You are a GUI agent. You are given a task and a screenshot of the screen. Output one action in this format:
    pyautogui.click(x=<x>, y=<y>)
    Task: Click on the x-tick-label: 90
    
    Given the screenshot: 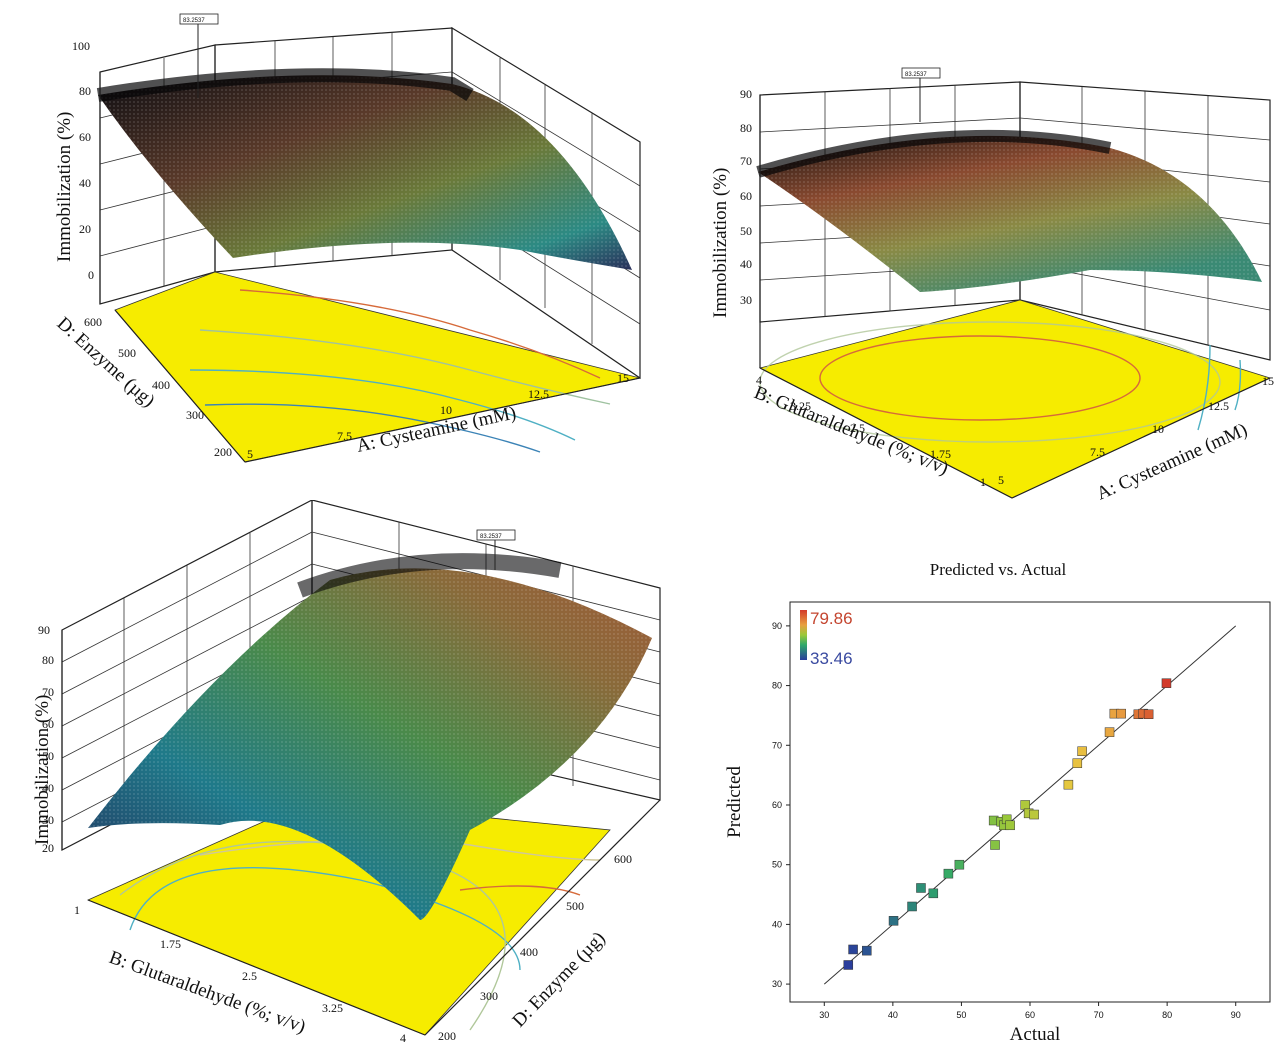 What is the action you would take?
    pyautogui.click(x=1236, y=1015)
    